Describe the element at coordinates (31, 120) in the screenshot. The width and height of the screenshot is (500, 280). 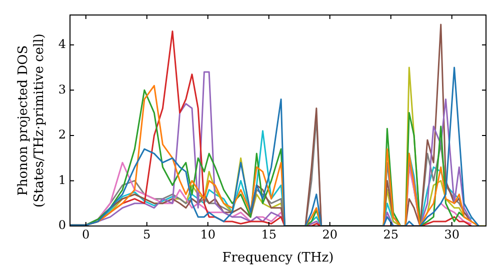
I see `y-axis-title: Phonon projected DOS (States/THz·primitive cell)` at that location.